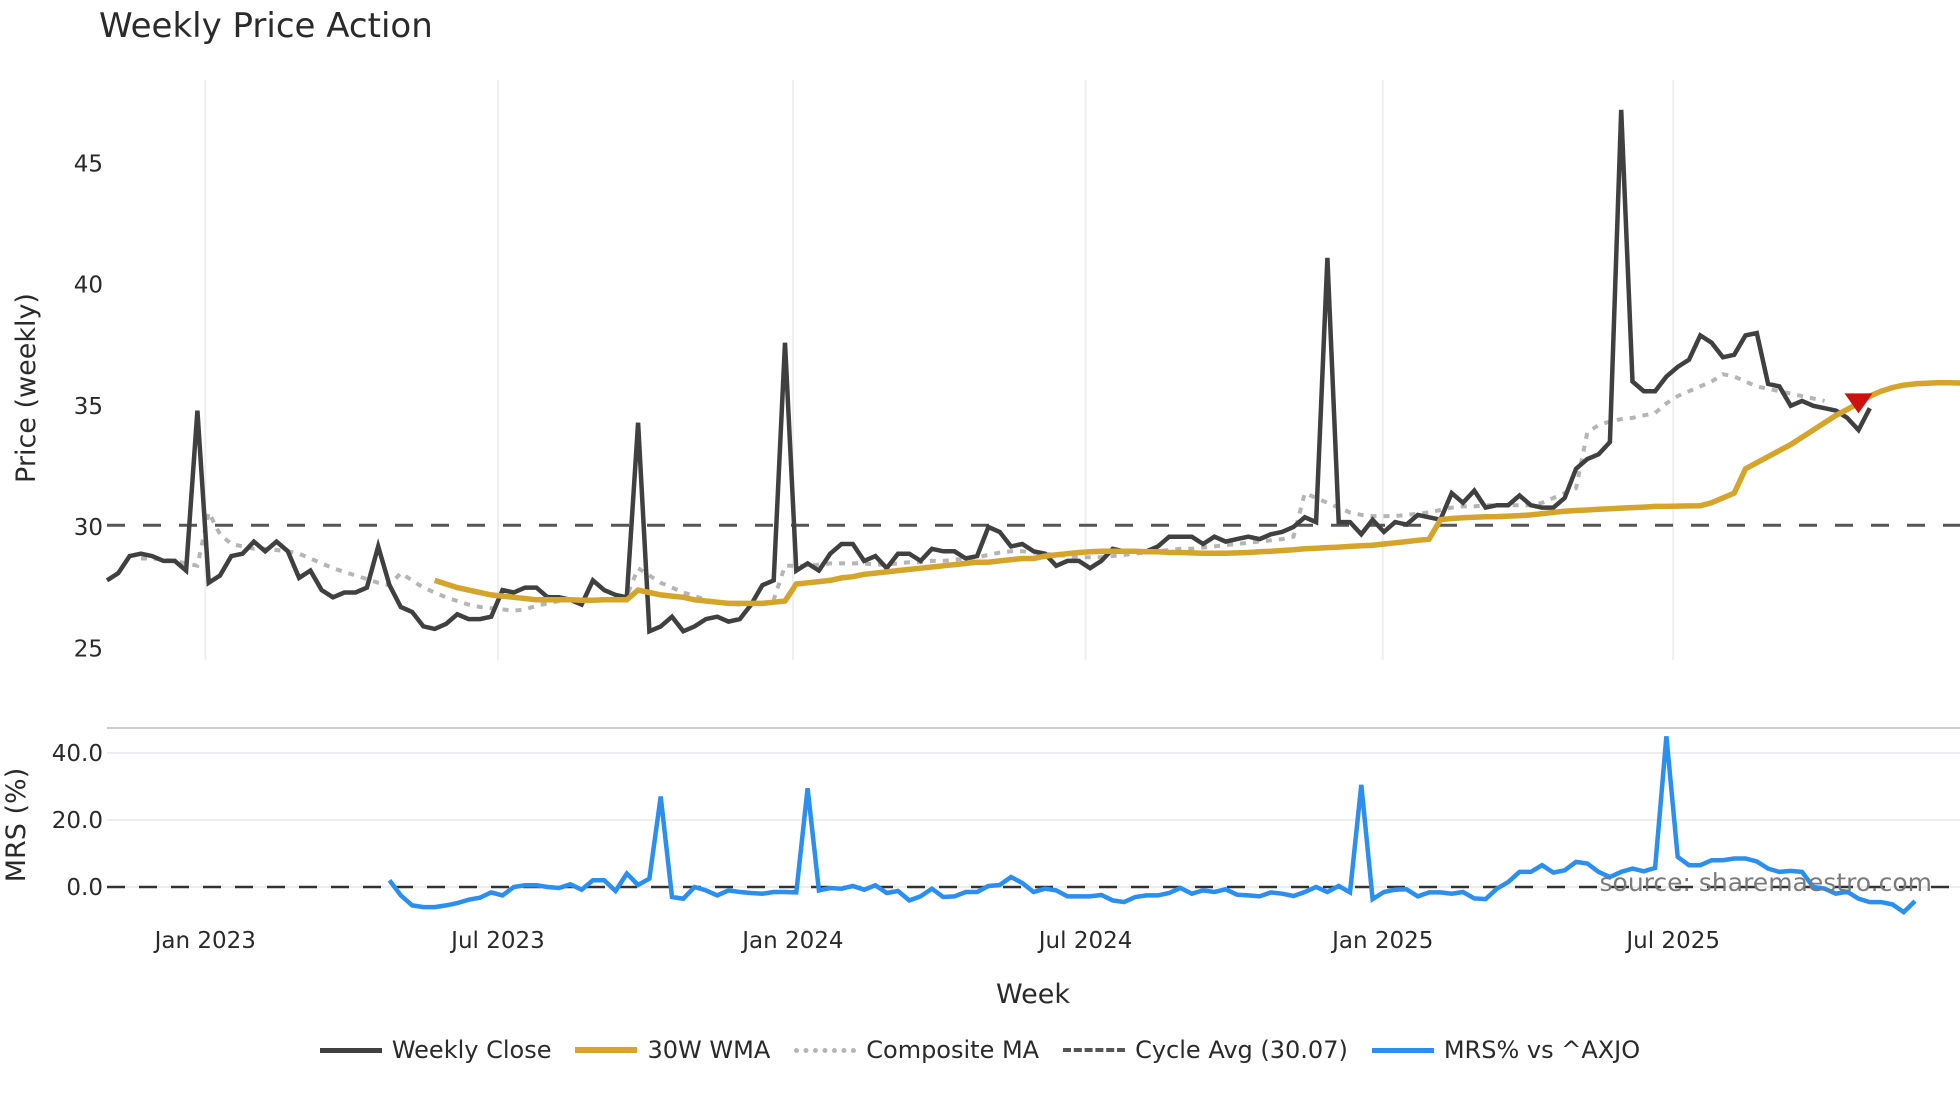 Image resolution: width=1960 pixels, height=1102 pixels. What do you see at coordinates (1402, 1050) in the screenshot?
I see `legend-swatch-mrs` at bounding box center [1402, 1050].